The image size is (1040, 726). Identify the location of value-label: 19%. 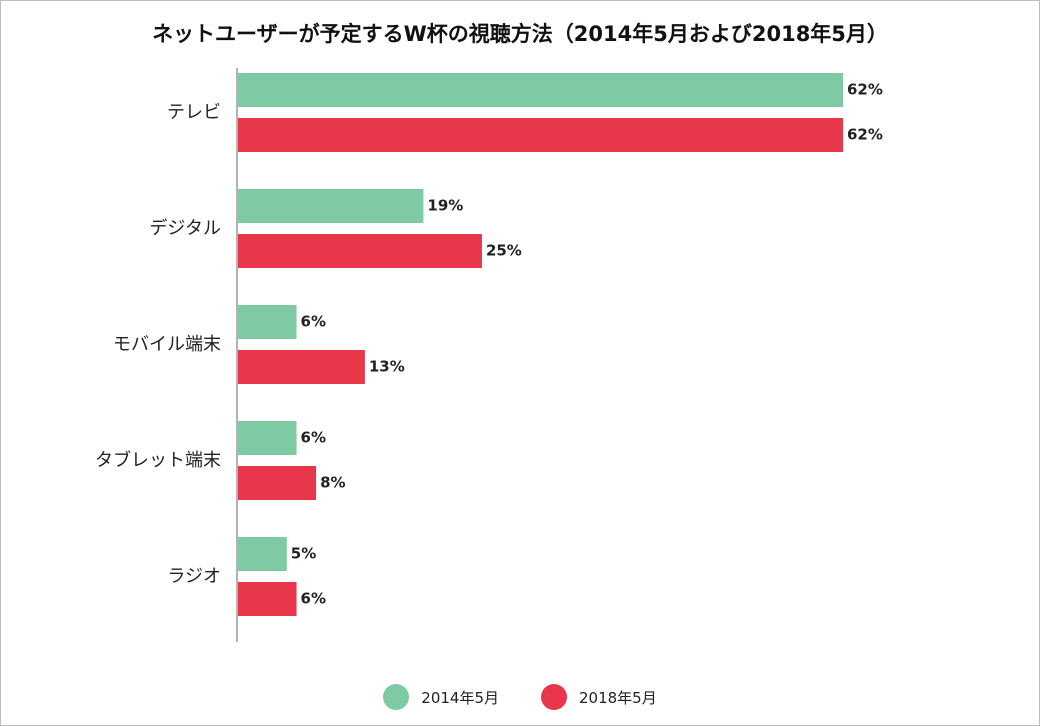
(445, 206).